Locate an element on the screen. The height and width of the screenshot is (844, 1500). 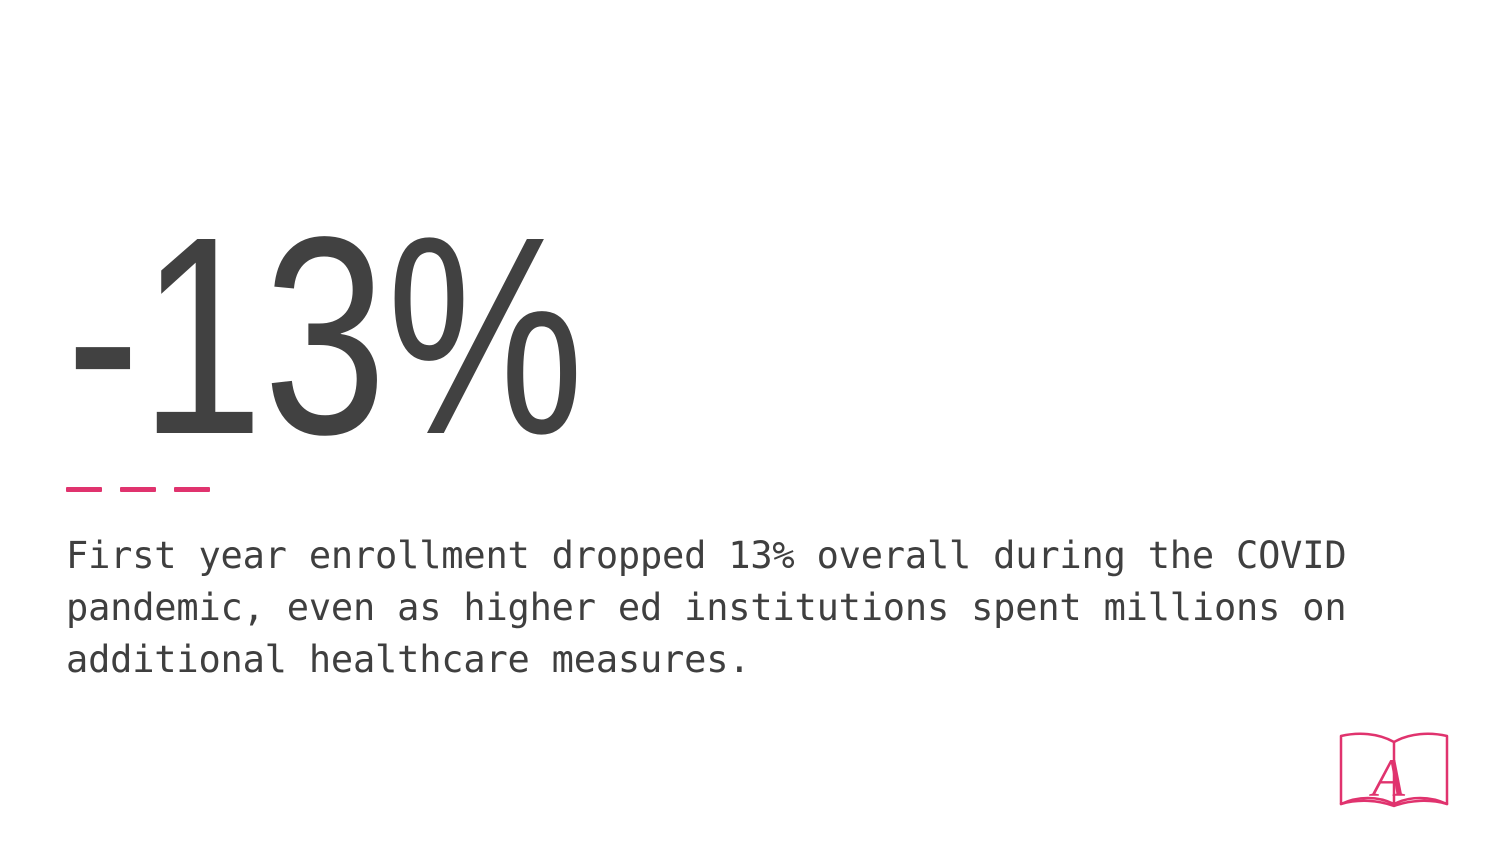
stat-value-graphic: -13% is located at coordinates (325, 335).